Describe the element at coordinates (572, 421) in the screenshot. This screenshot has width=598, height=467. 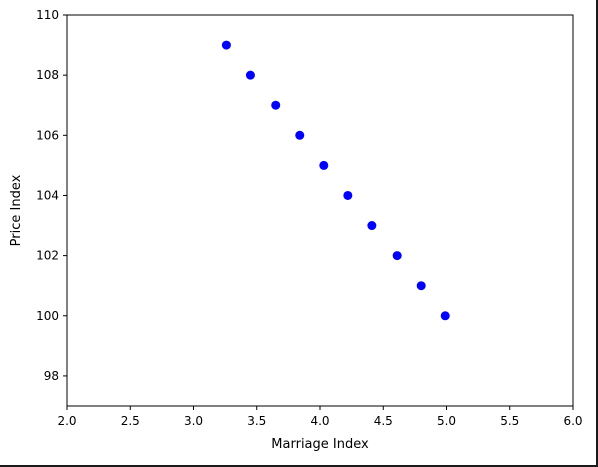
I see `x-tick-label: 6.0` at that location.